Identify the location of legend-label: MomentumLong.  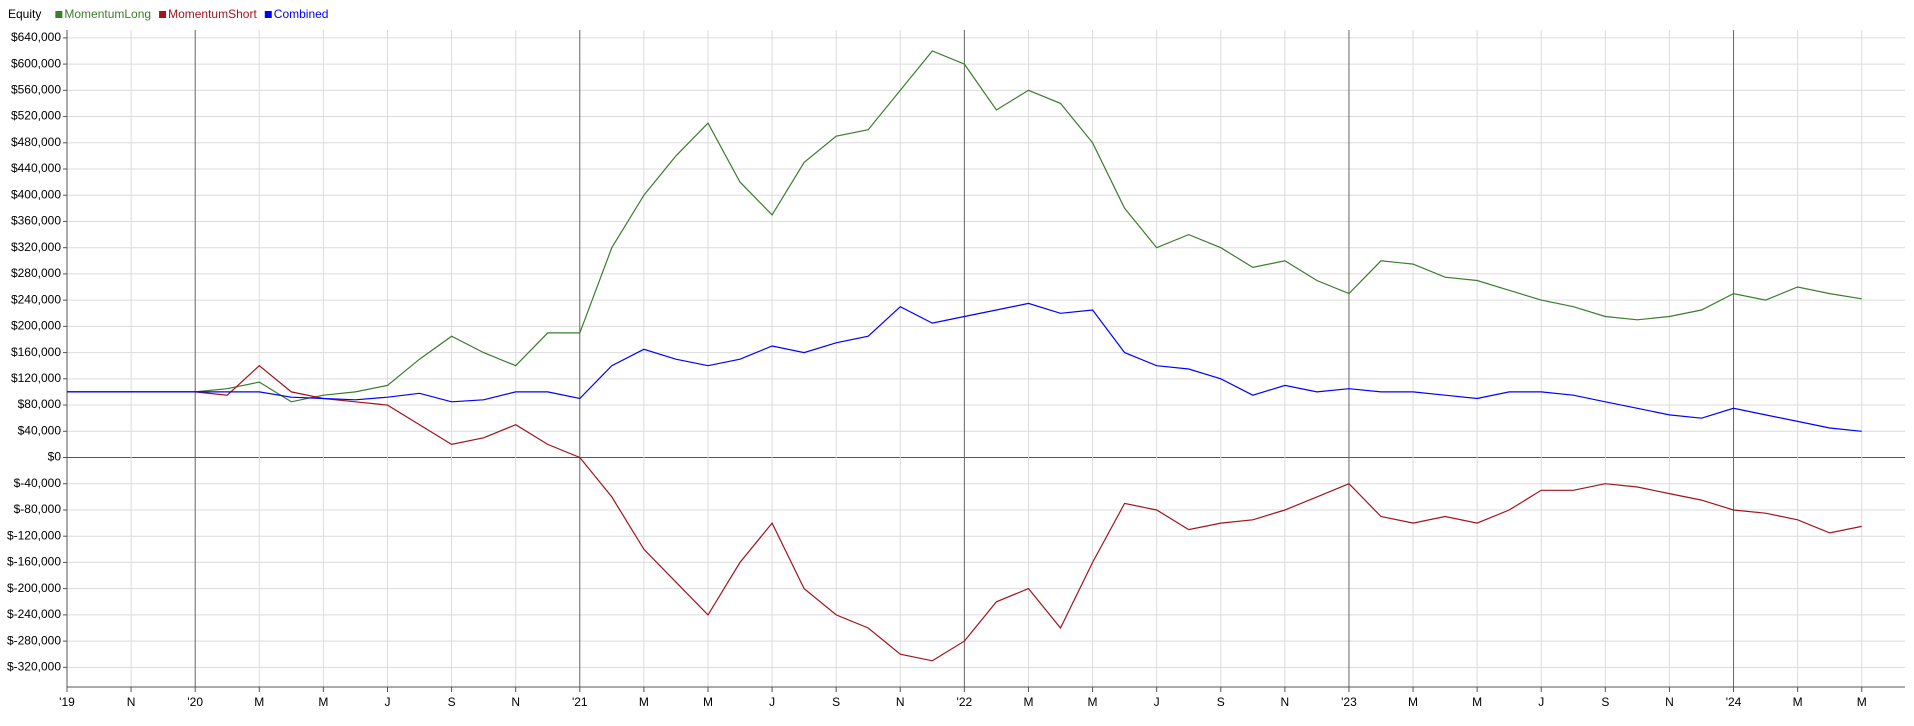
(107, 14).